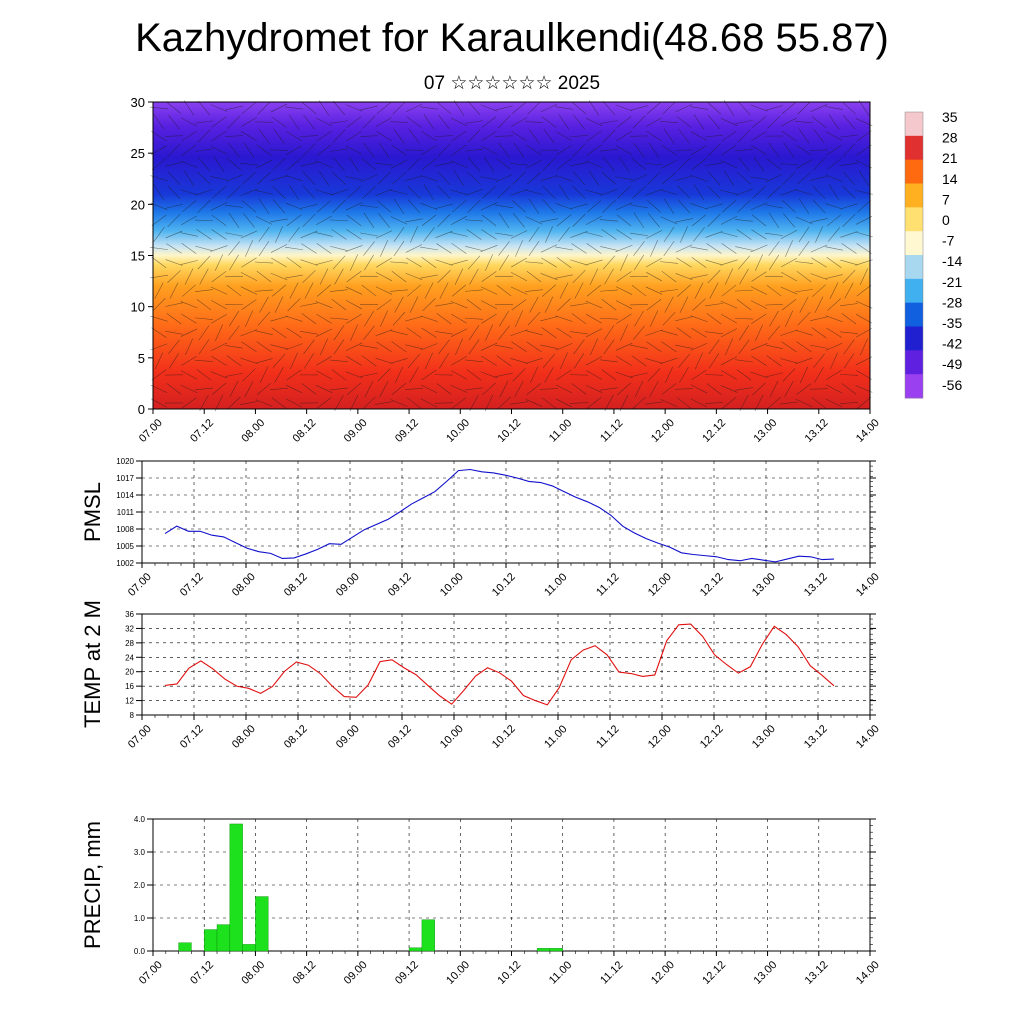 The height and width of the screenshot is (1024, 1024). What do you see at coordinates (125, 495) in the screenshot?
I see `y-tick-label: 1014` at bounding box center [125, 495].